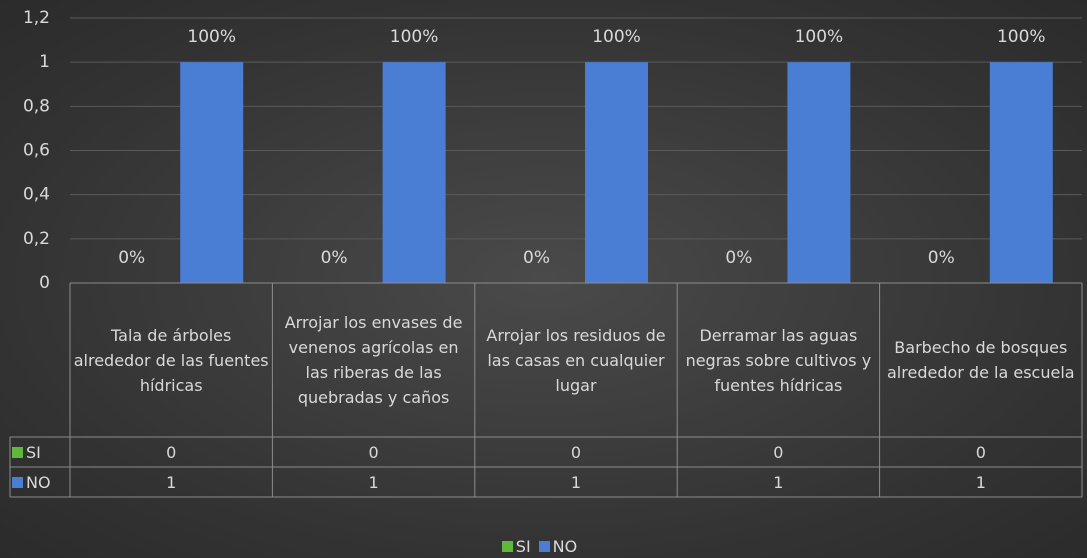 The height and width of the screenshot is (558, 1087). I want to click on y-tick-label: 1,2, so click(36, 18).